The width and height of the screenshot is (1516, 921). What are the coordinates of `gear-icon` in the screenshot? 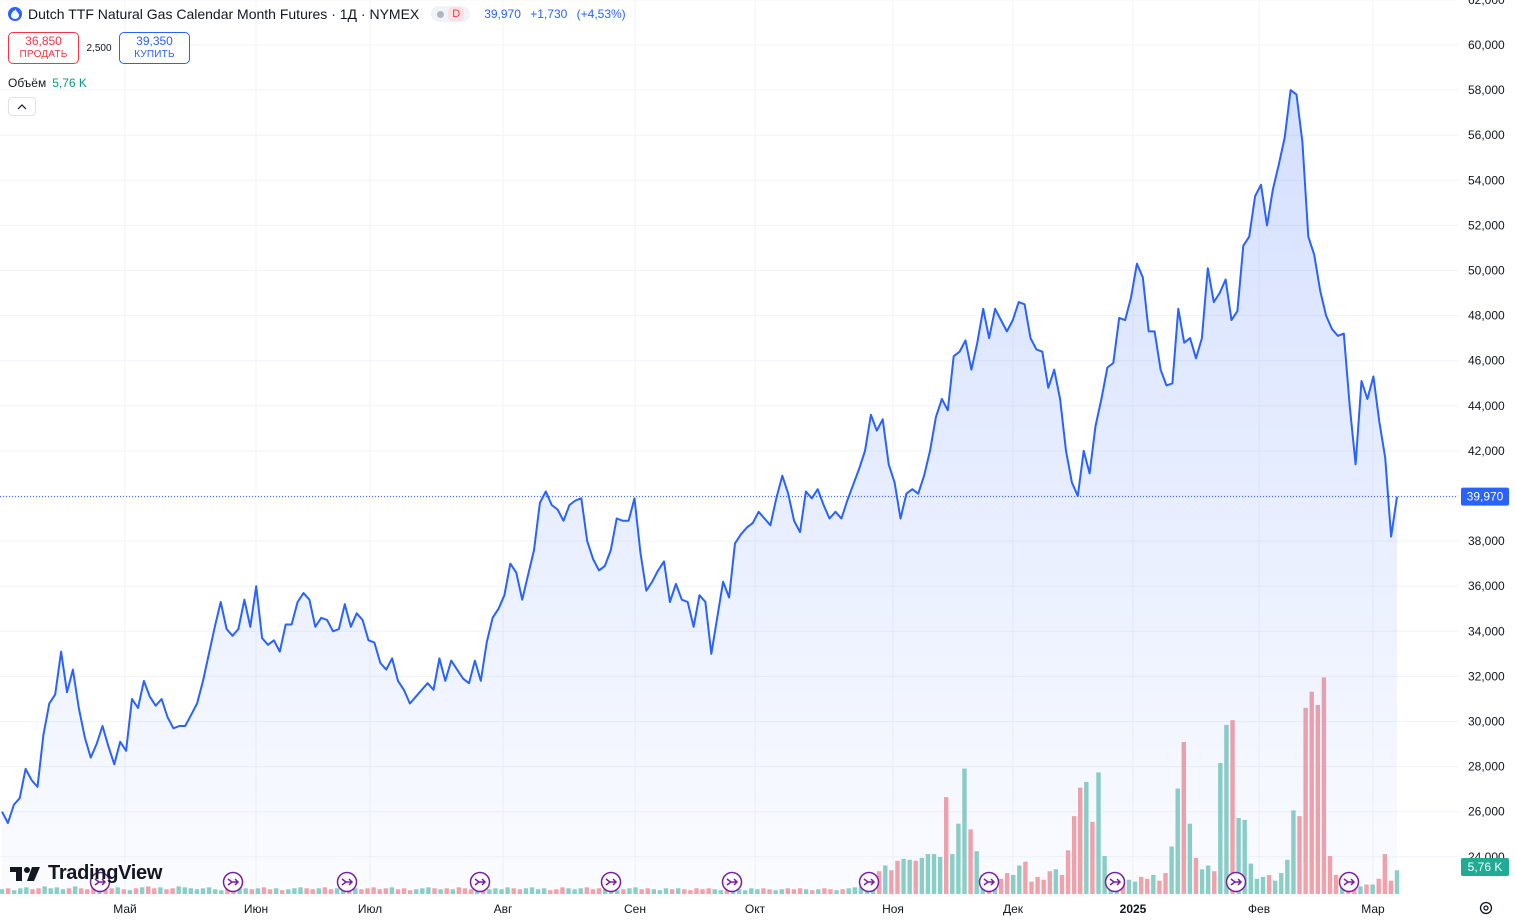 It's located at (1486, 908).